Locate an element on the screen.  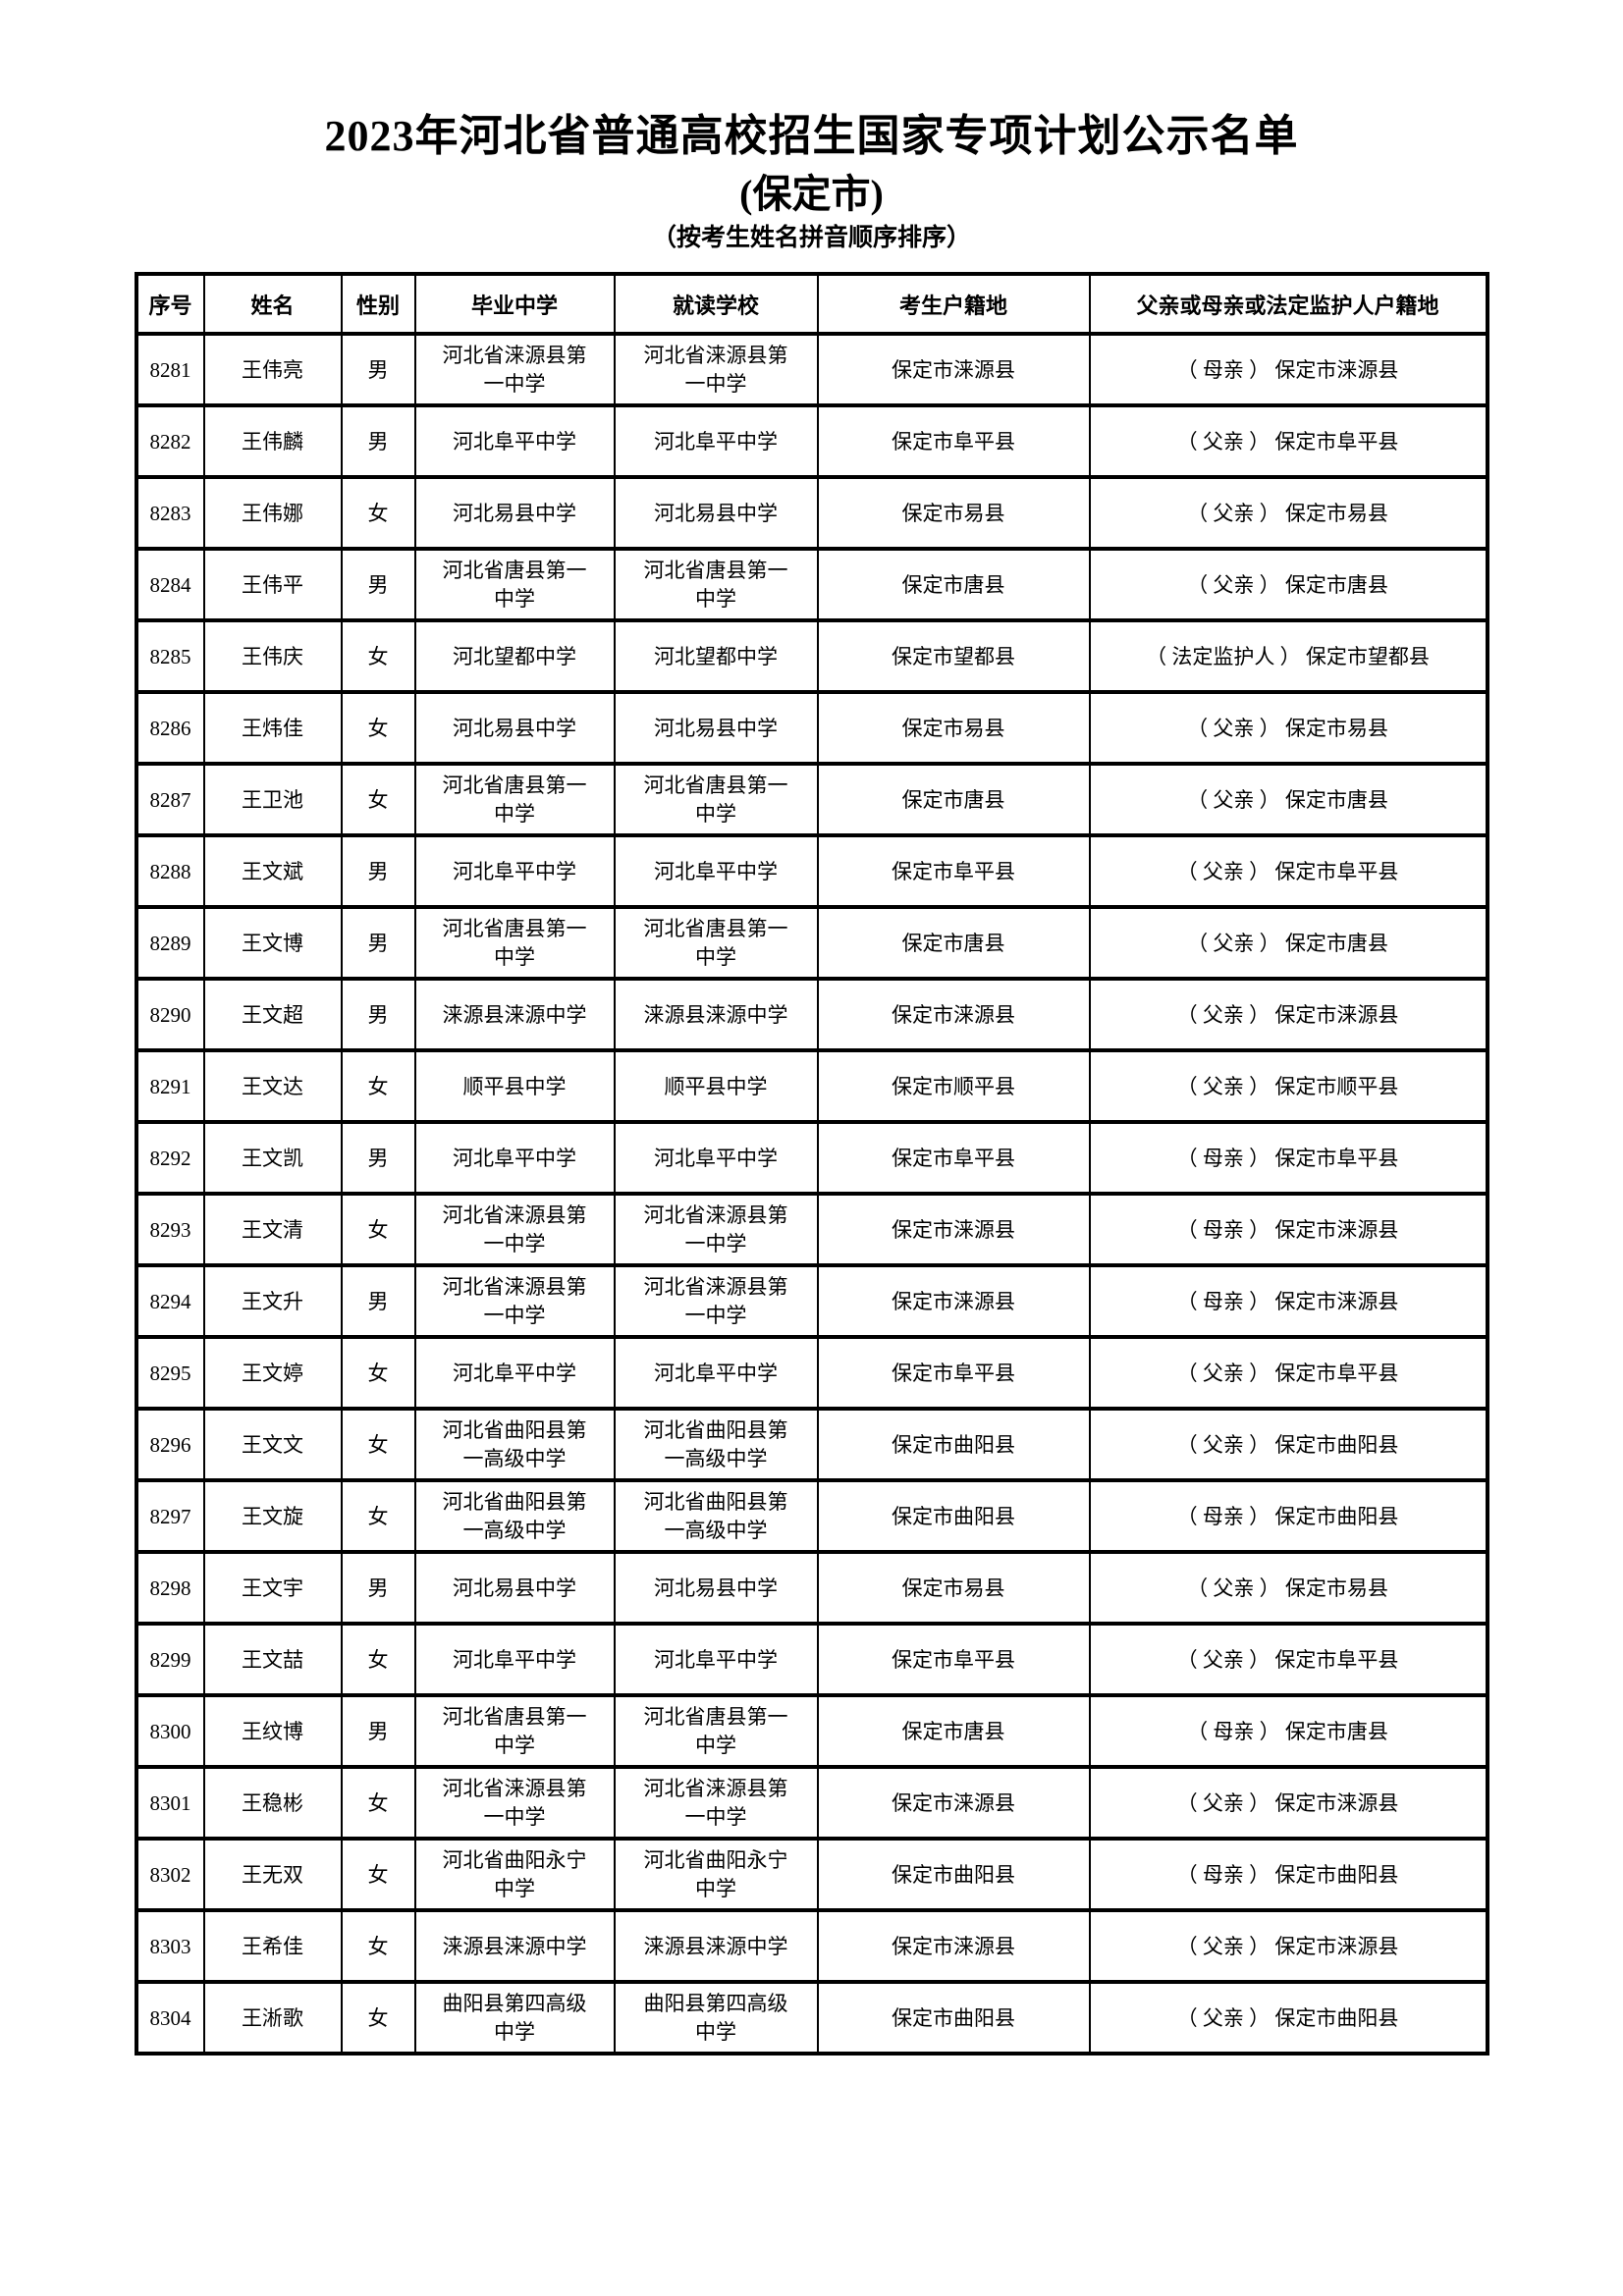
cell-graduate-school: 河北省曲阳永宁中学 is located at coordinates (515, 1875).